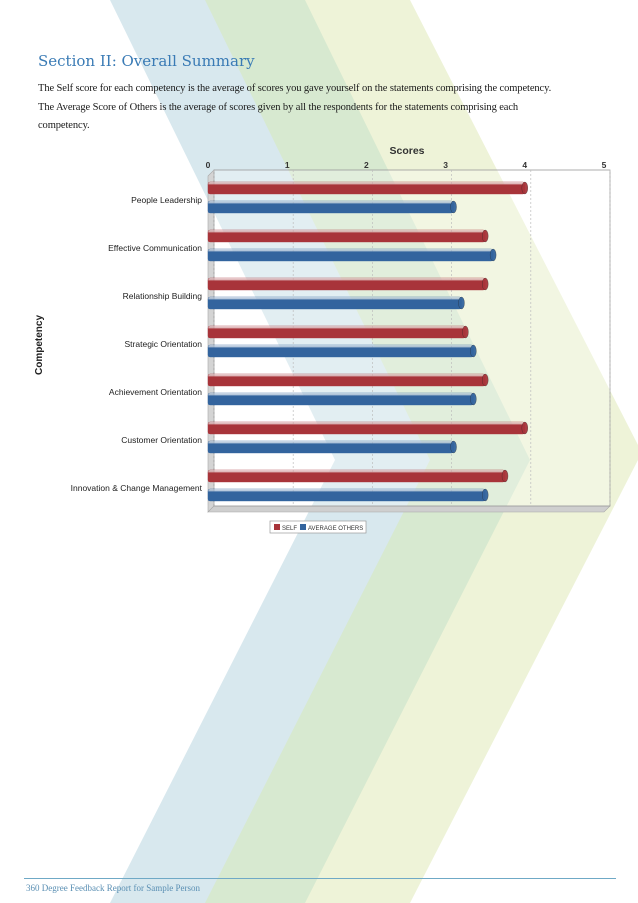  What do you see at coordinates (155, 392) in the screenshot?
I see `category-label: Achievement Orientation` at bounding box center [155, 392].